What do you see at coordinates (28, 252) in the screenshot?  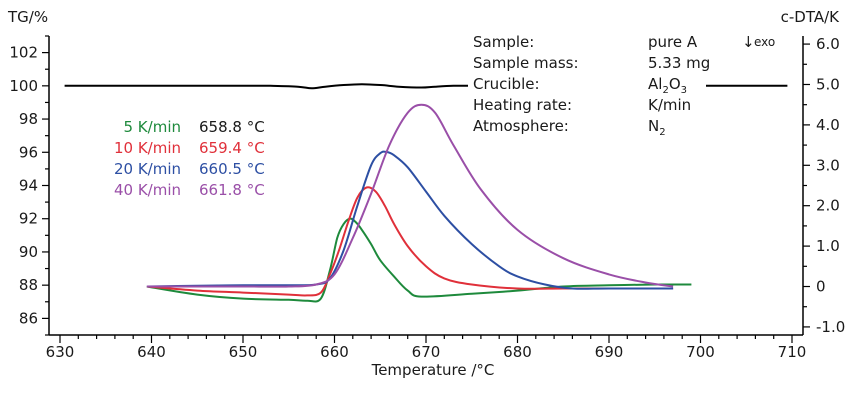 I see `left-tick-label: 90` at bounding box center [28, 252].